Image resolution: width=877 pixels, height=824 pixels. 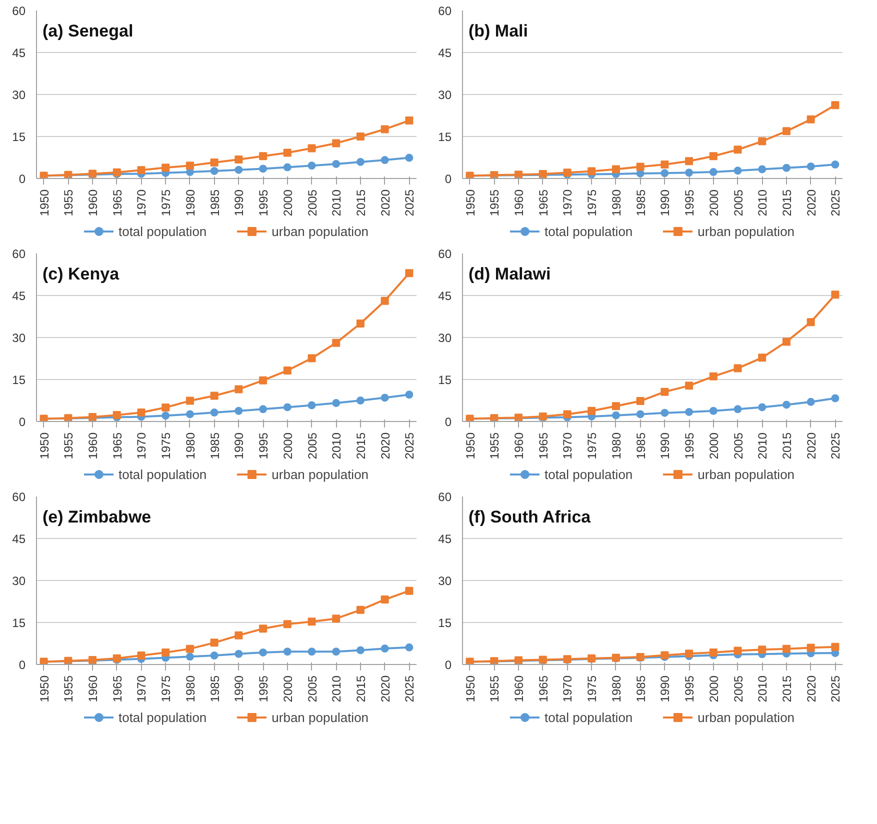 What do you see at coordinates (409, 446) in the screenshot?
I see `x-tick-label: 2025` at bounding box center [409, 446].